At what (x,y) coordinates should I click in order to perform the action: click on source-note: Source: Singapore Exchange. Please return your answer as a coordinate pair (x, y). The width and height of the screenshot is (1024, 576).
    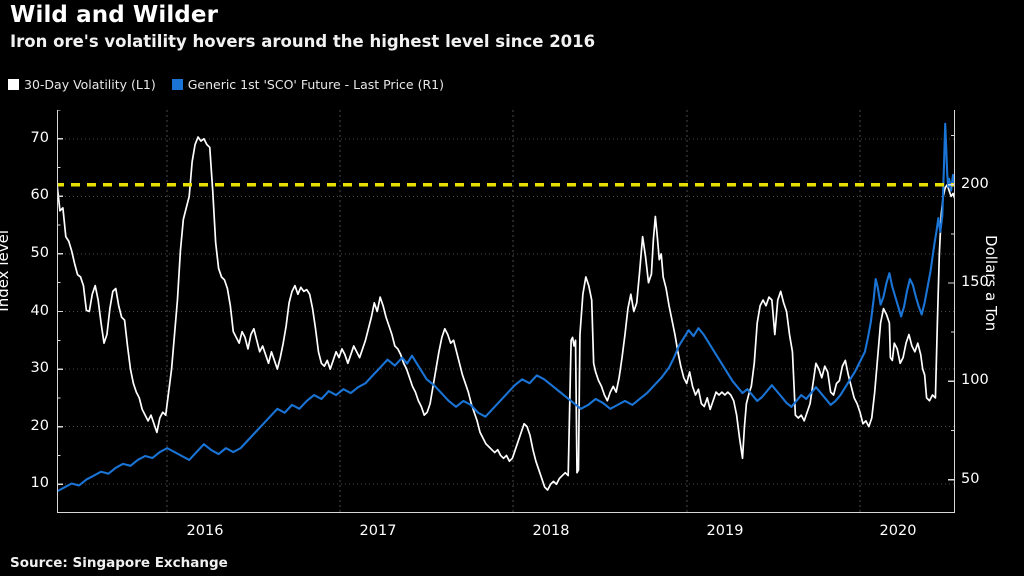
    Looking at the image, I should click on (119, 563).